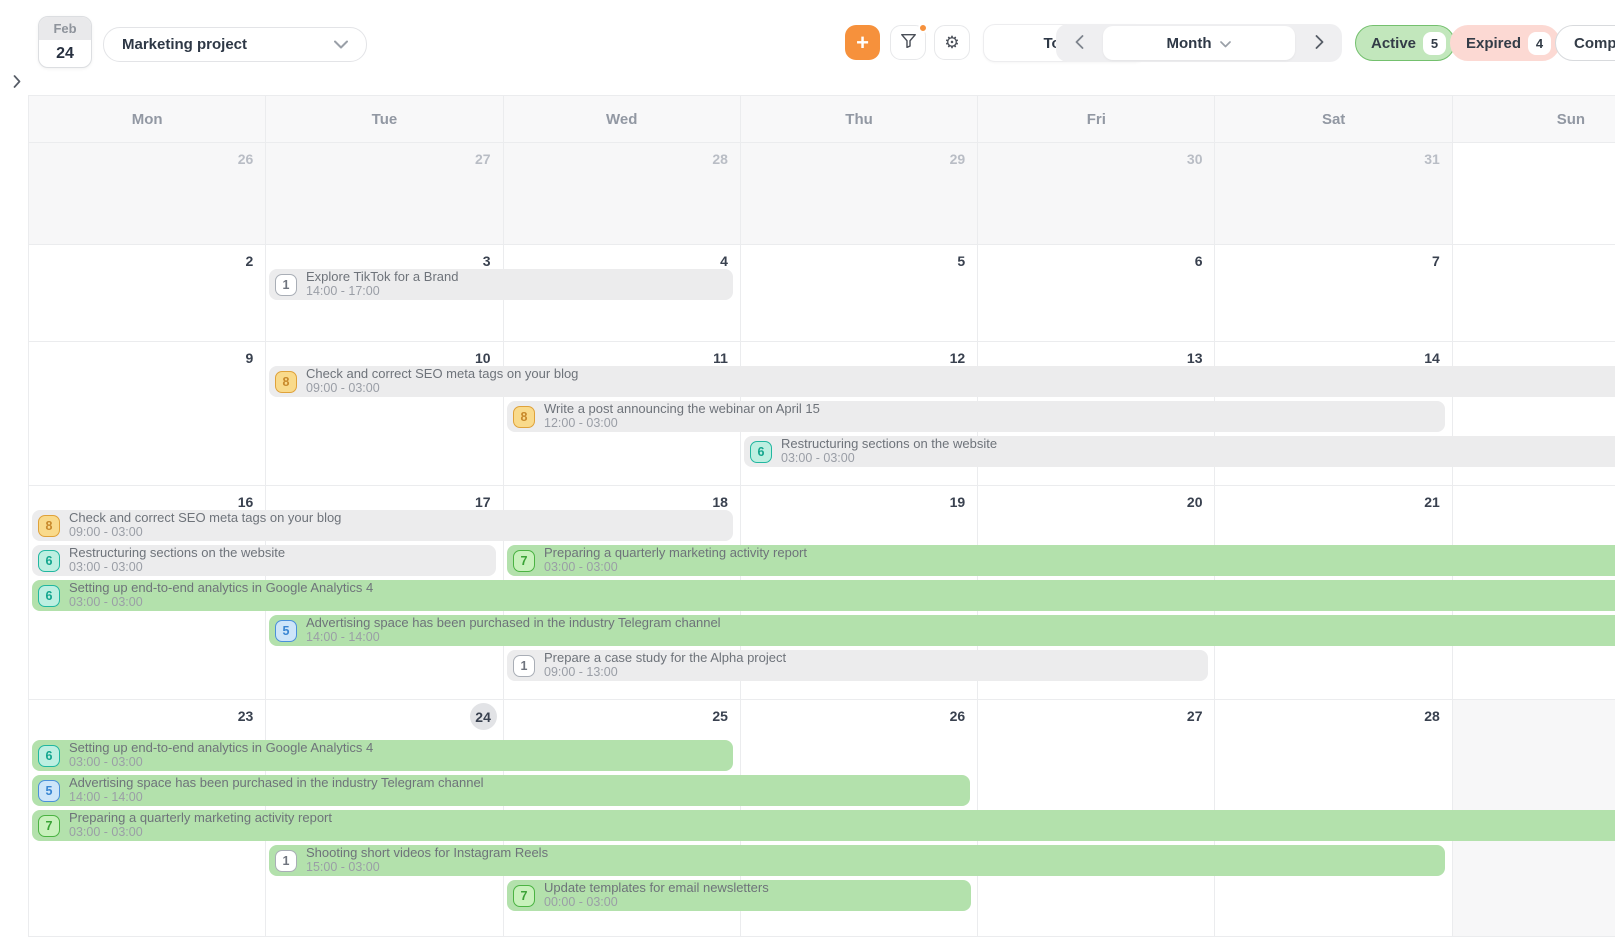 The height and width of the screenshot is (937, 1615). What do you see at coordinates (859, 194) in the screenshot?
I see `day-cell: 29` at bounding box center [859, 194].